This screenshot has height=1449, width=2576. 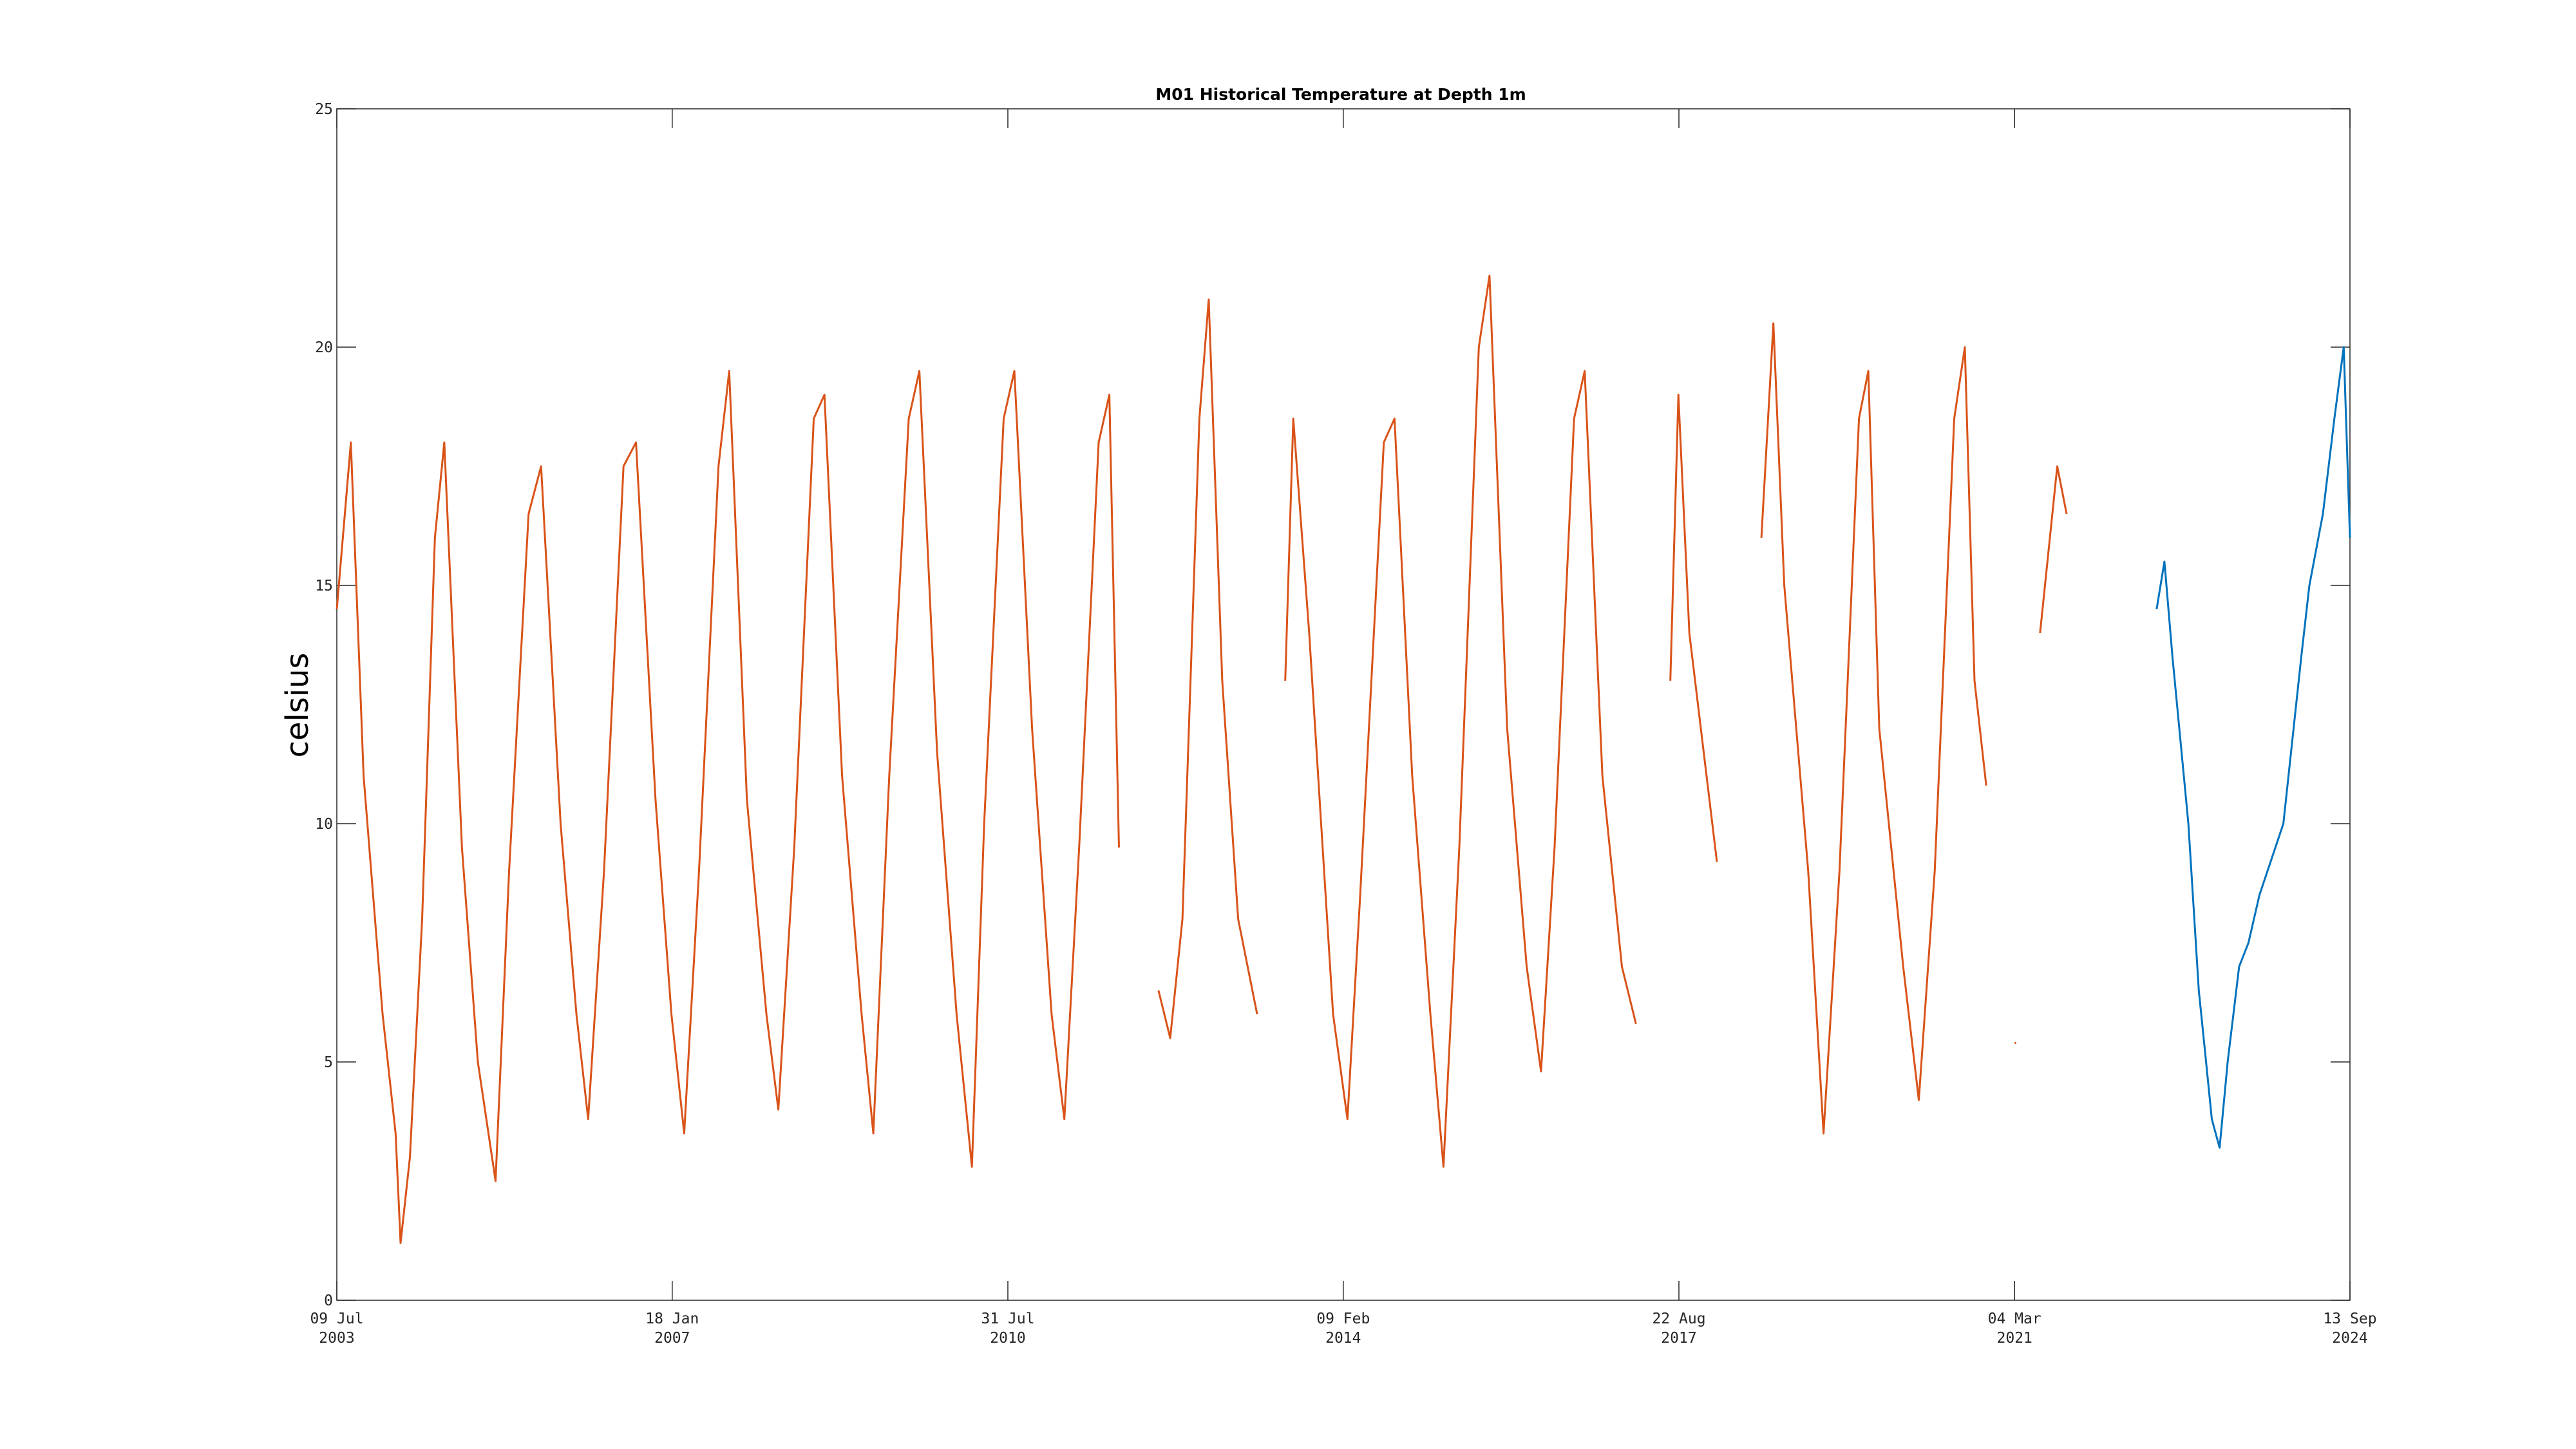 What do you see at coordinates (324, 348) in the screenshot?
I see `y-tick-label: 20` at bounding box center [324, 348].